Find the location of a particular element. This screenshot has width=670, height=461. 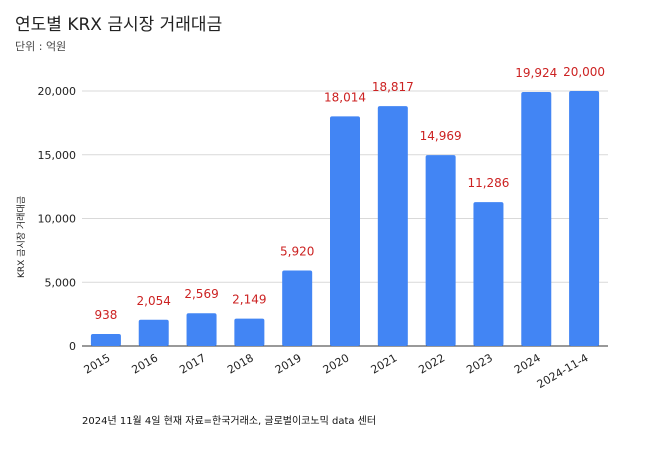

data-label: 2,569 is located at coordinates (201, 294).